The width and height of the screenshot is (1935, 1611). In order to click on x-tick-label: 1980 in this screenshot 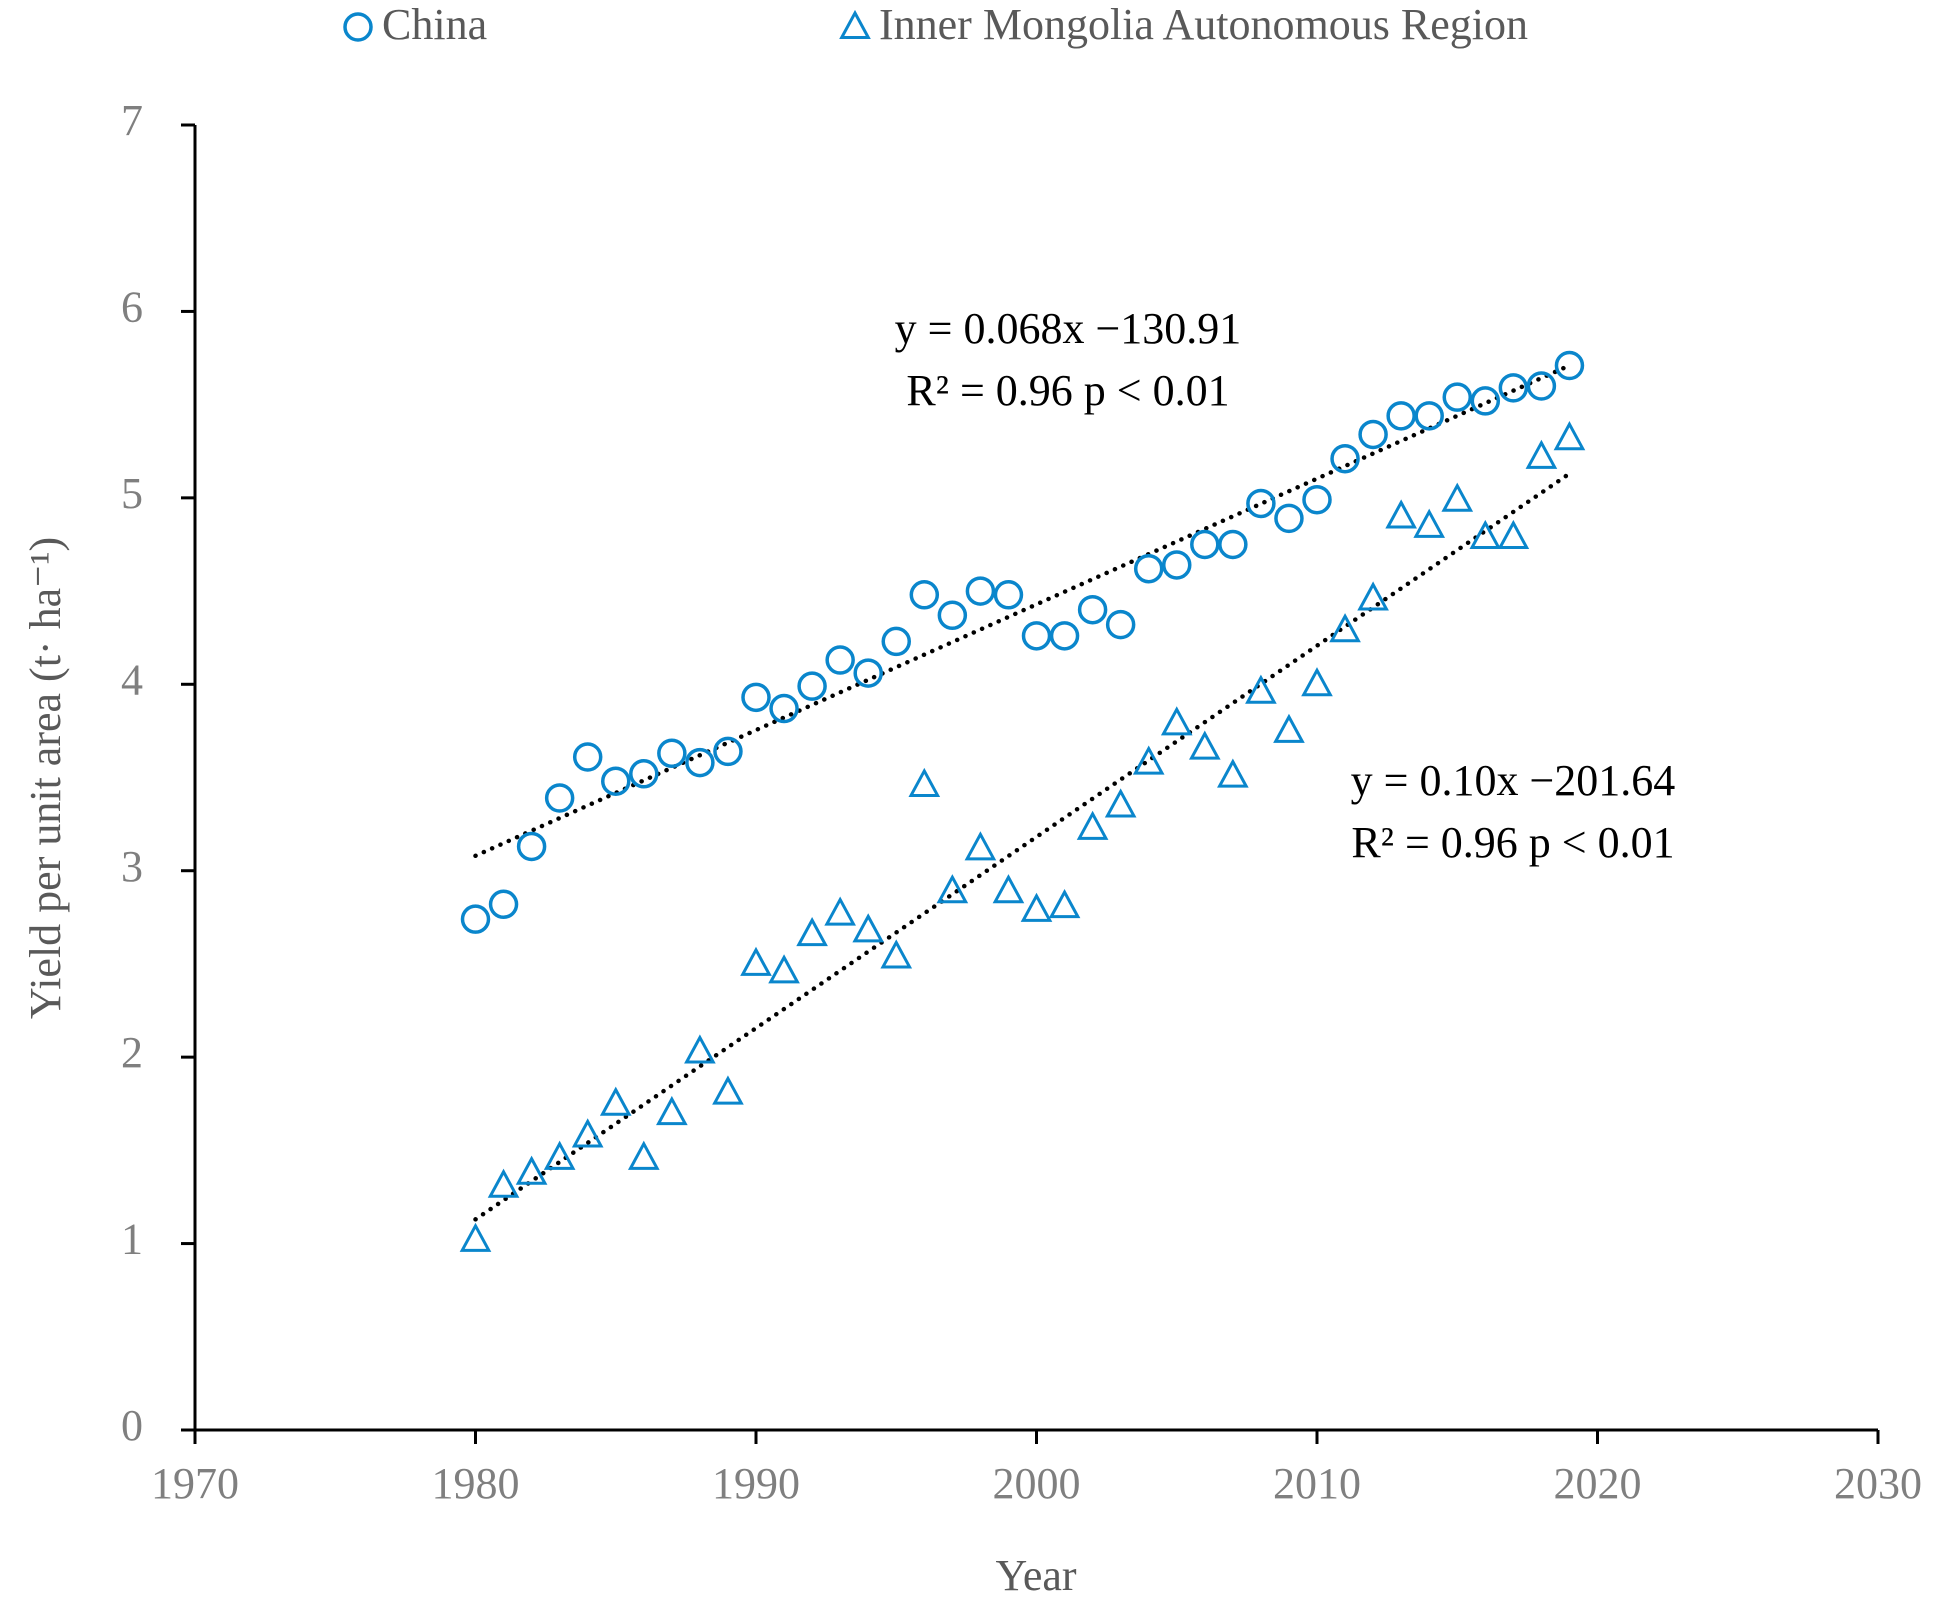, I will do `click(476, 1483)`.